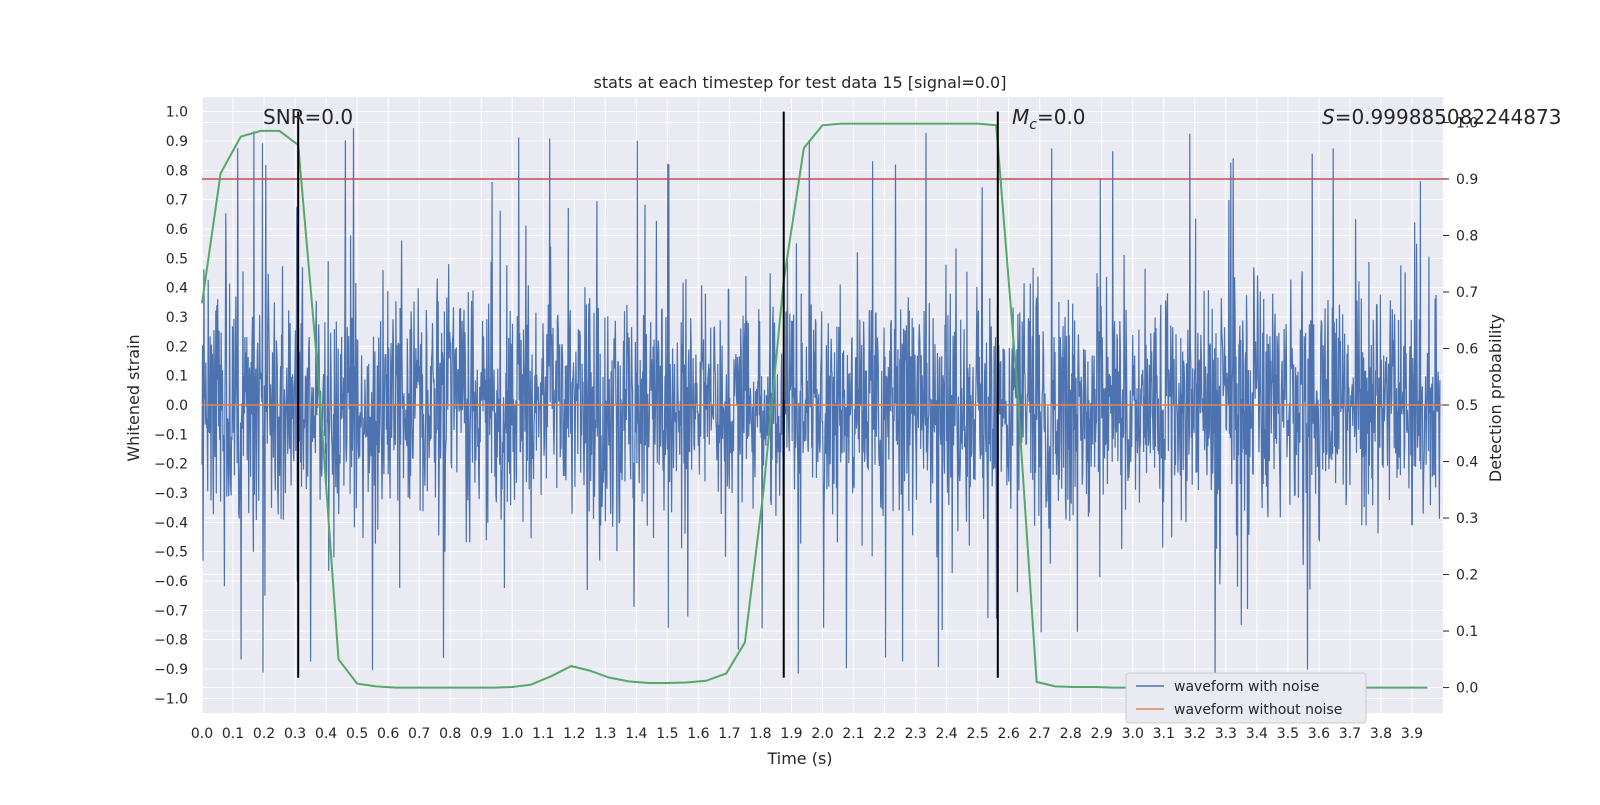 The width and height of the screenshot is (1600, 805). Describe the element at coordinates (512, 734) in the screenshot. I see `x-tick-label: 1.0` at that location.